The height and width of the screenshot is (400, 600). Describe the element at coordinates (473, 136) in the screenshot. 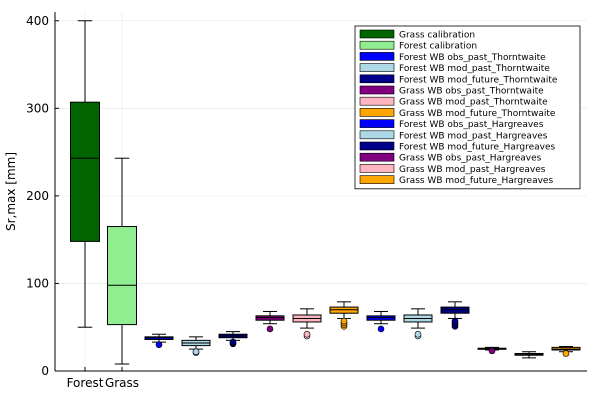

I see `legend-label: Forest WB mod_past_Hargreaves` at that location.